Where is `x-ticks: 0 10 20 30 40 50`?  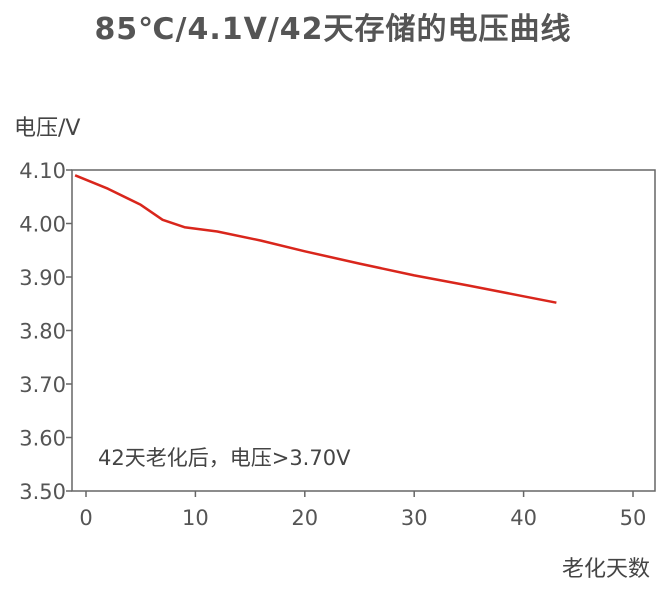
x-ticks: 0 10 20 30 40 50 is located at coordinates (362, 510).